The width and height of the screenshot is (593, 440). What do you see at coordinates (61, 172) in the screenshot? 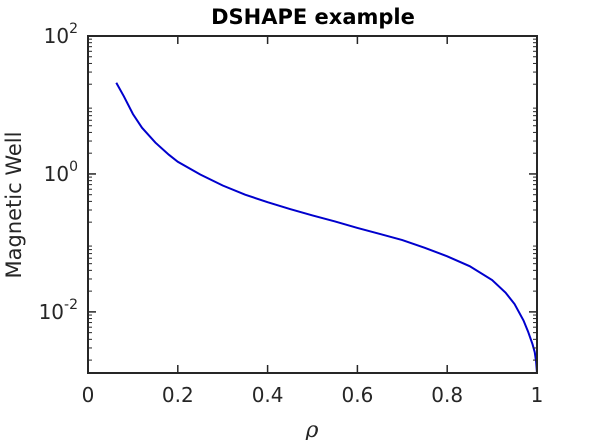
I see `y-tick-label: 10⁰` at bounding box center [61, 172].